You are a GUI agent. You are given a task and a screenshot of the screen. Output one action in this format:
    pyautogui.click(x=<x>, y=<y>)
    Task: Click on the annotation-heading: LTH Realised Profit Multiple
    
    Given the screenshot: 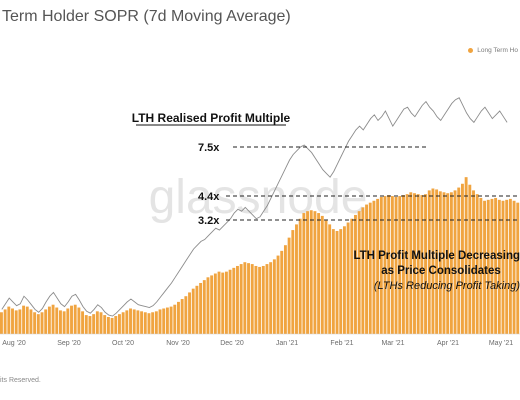 What is the action you would take?
    pyautogui.click(x=211, y=118)
    